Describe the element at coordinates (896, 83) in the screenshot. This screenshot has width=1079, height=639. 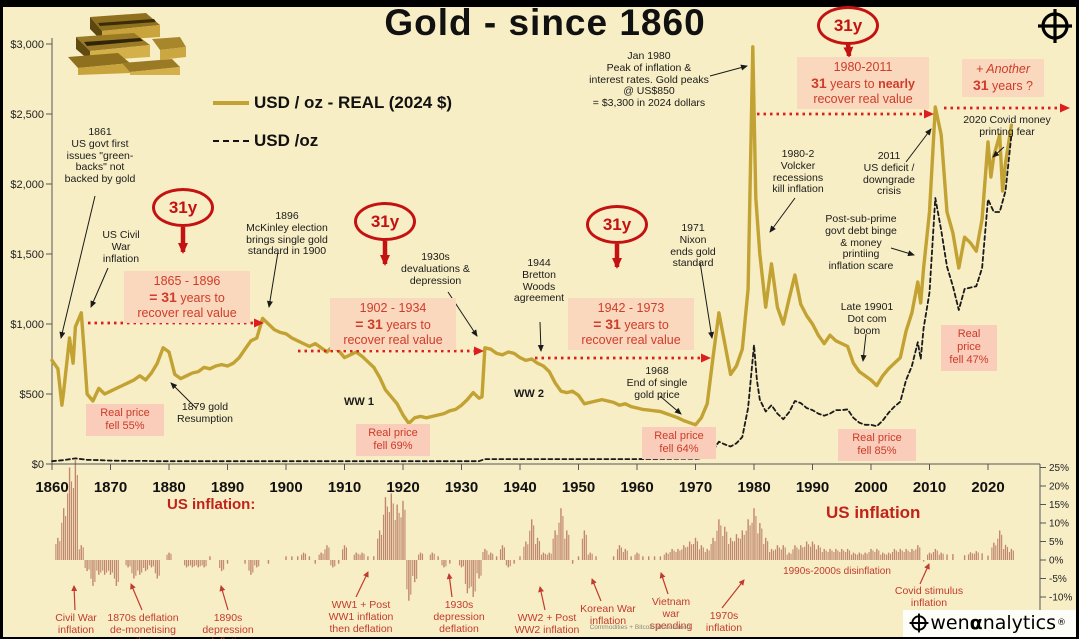
I see `recovery-4-em: nearly` at that location.